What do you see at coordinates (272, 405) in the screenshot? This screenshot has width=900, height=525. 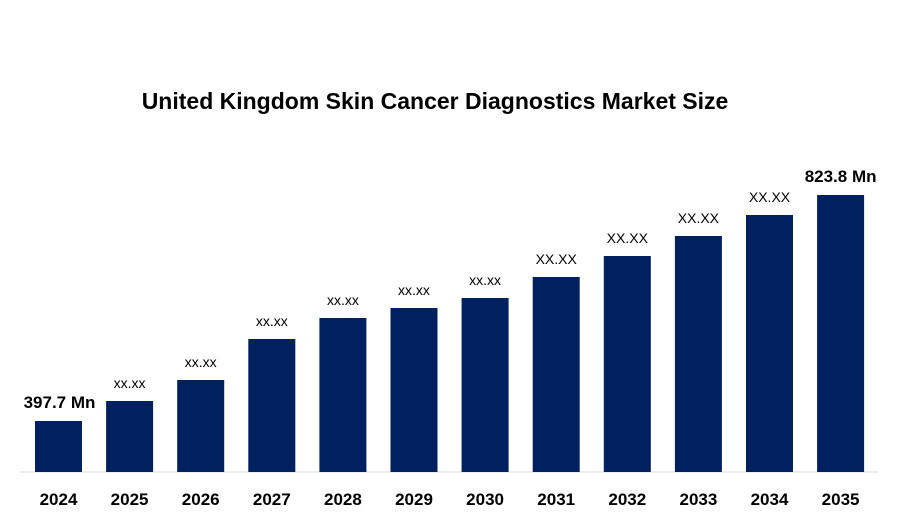 I see `bar-2027` at bounding box center [272, 405].